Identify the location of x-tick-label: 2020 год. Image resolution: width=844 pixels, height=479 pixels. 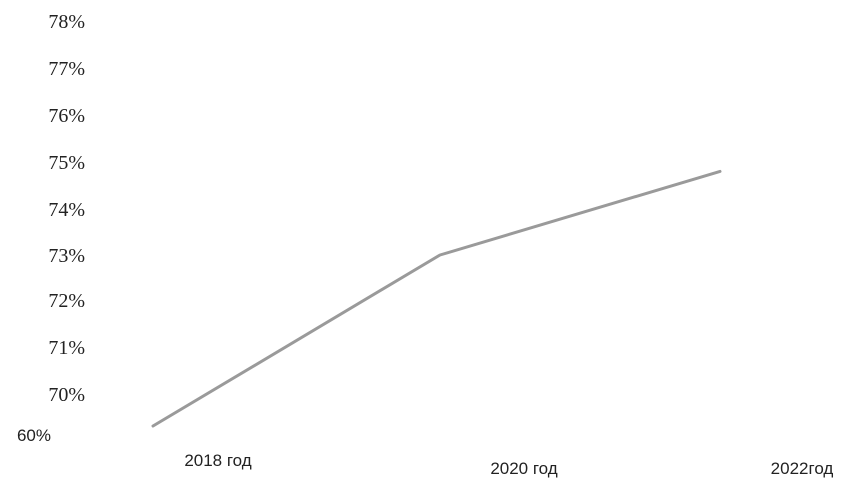
(523, 468).